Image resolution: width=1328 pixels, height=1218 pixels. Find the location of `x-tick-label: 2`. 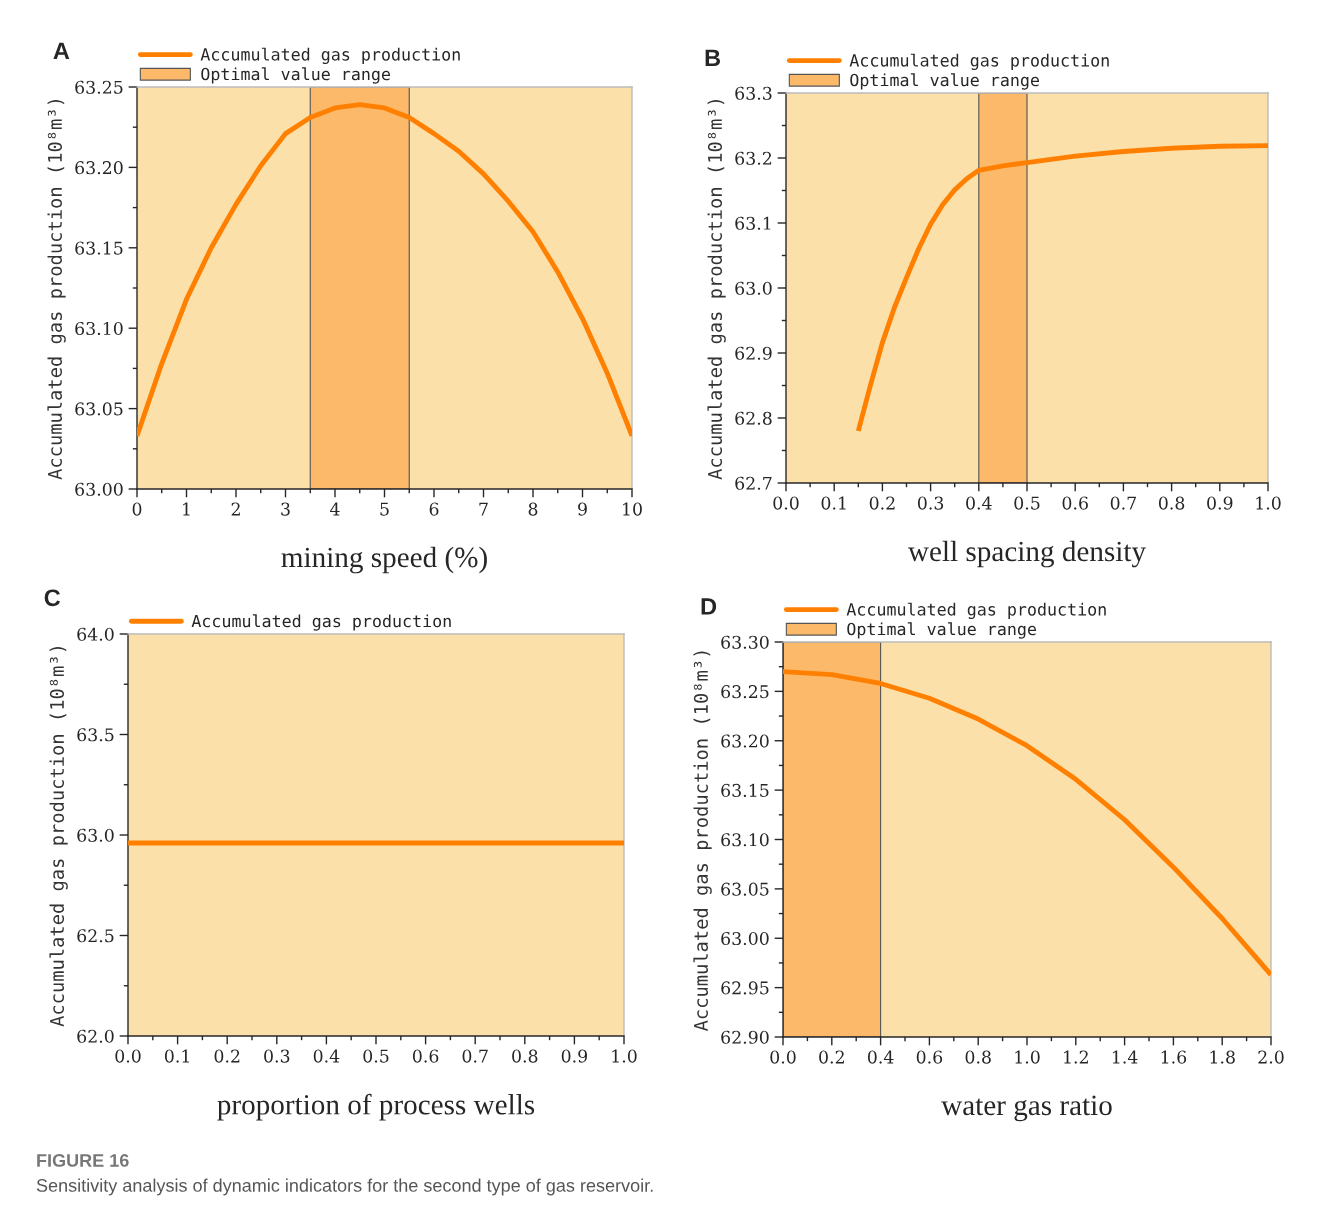

x-tick-label: 2 is located at coordinates (235, 509).